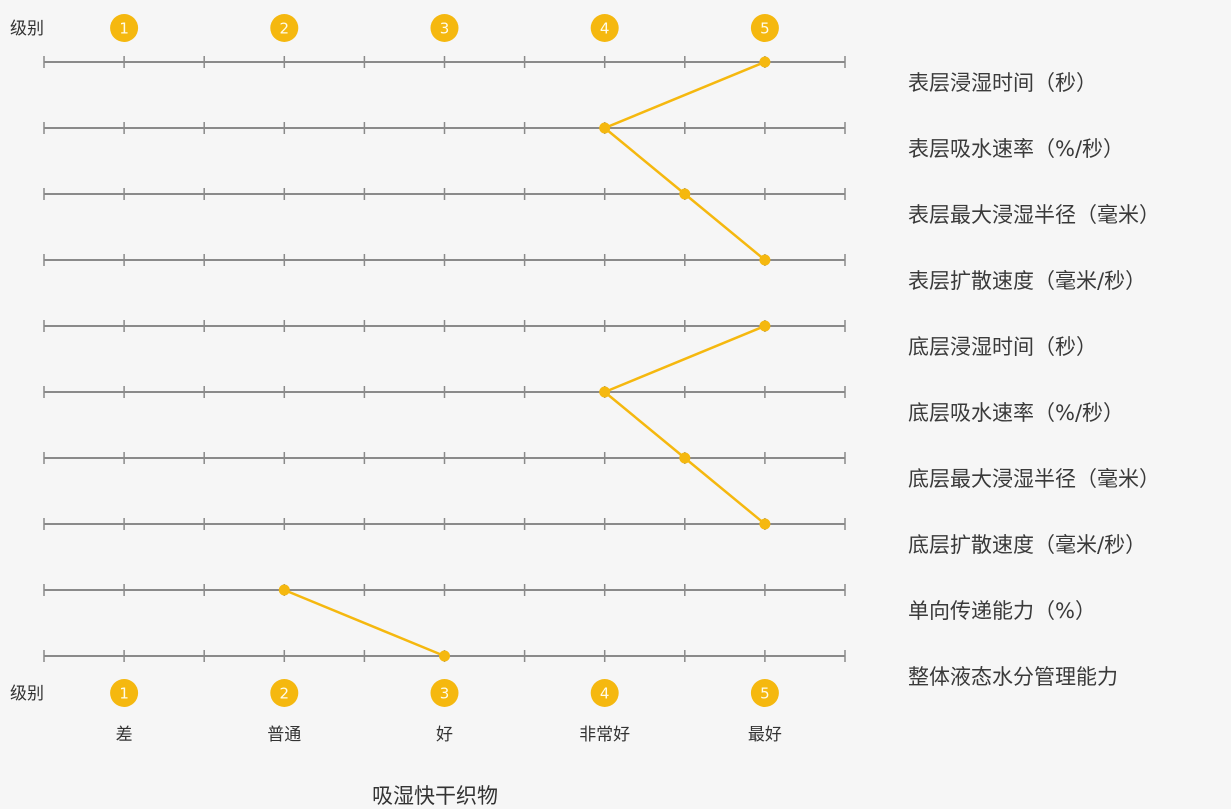  I want to click on row-label: 底层最大浸湿半径（毫米）, so click(1034, 479).